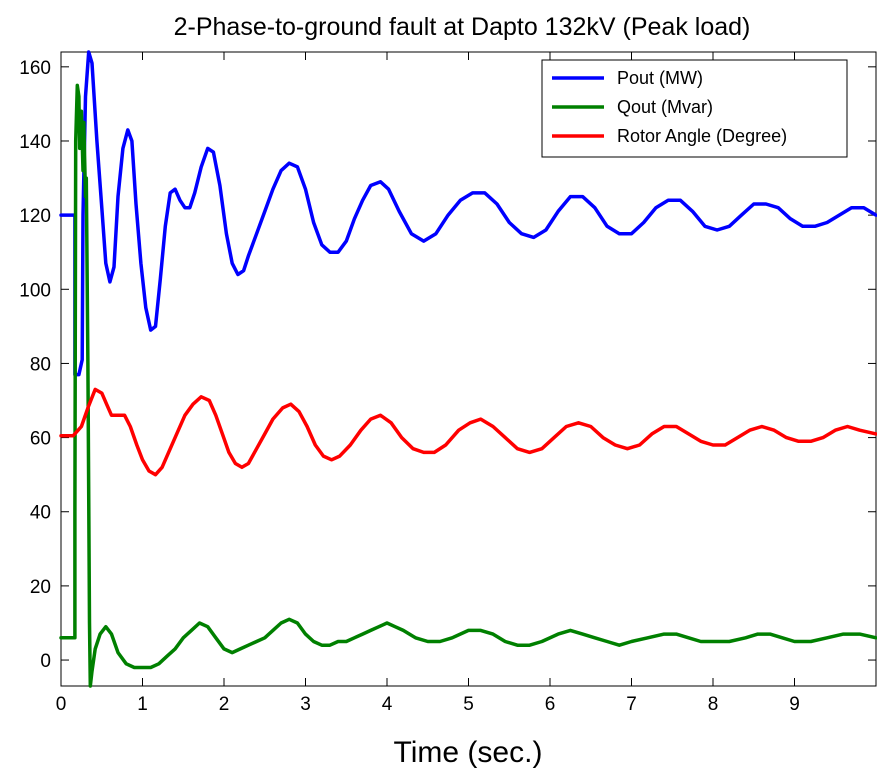 This screenshot has width=877, height=776. I want to click on y-tick-label: 160, so click(35, 68).